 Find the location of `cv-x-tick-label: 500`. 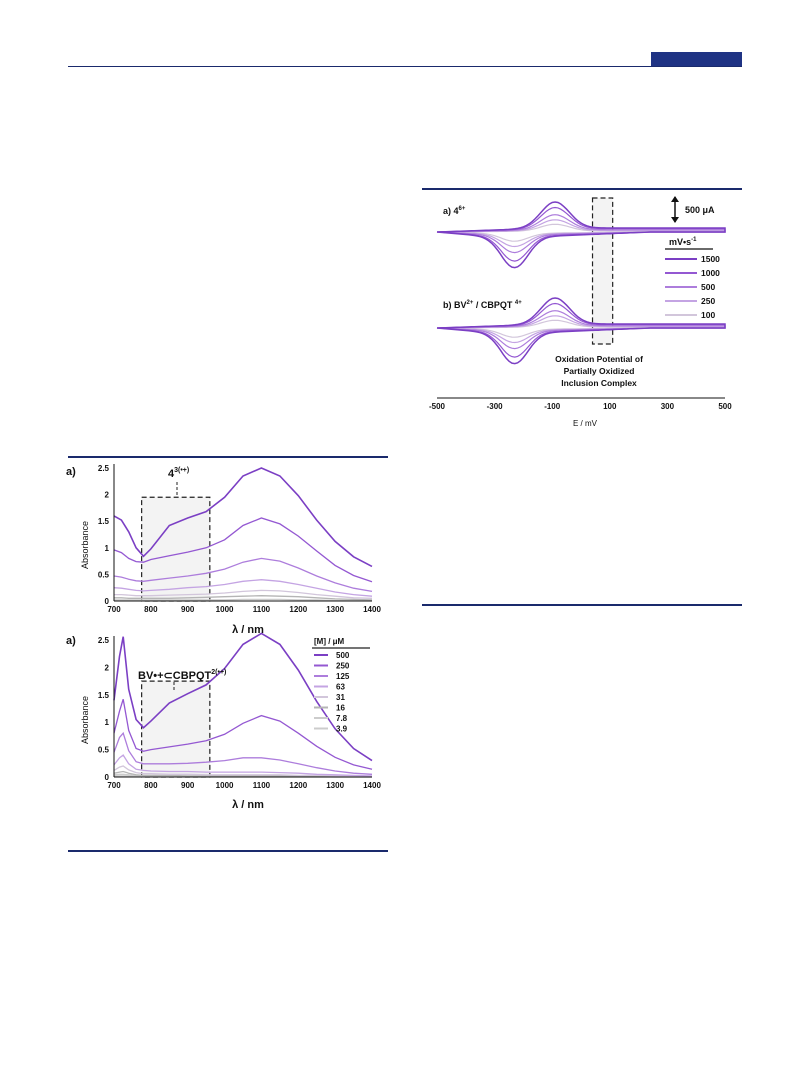

cv-x-tick-label: 500 is located at coordinates (725, 406).